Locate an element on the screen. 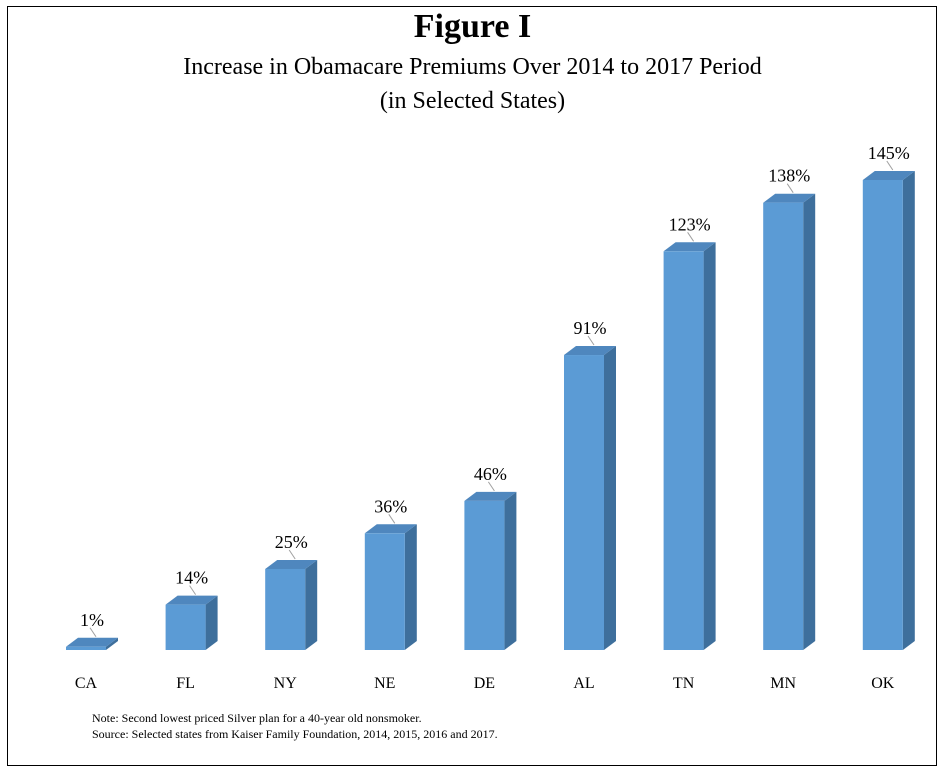 The image size is (945, 766). data-label-al: 91% is located at coordinates (590, 328).